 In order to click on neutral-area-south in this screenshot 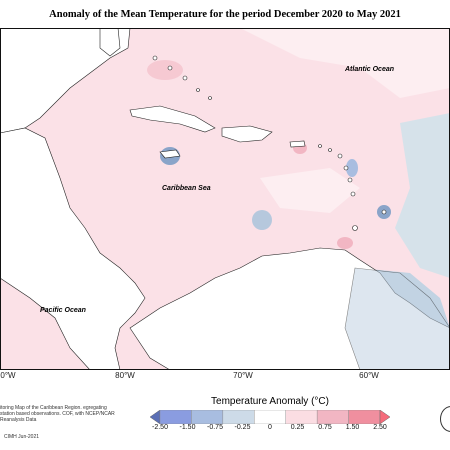, I will do `click(310, 190)`.